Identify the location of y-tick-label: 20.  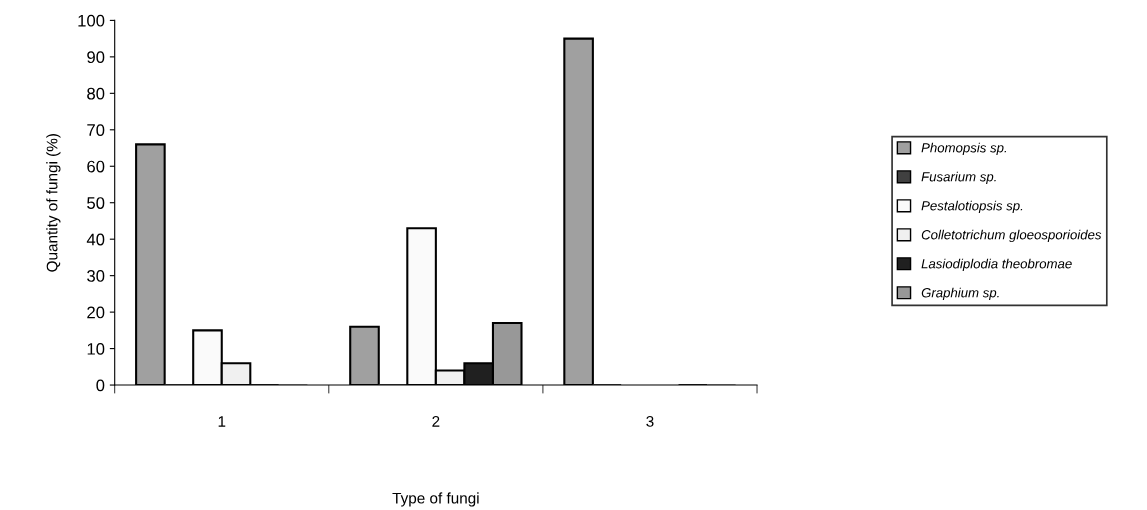
(96, 312).